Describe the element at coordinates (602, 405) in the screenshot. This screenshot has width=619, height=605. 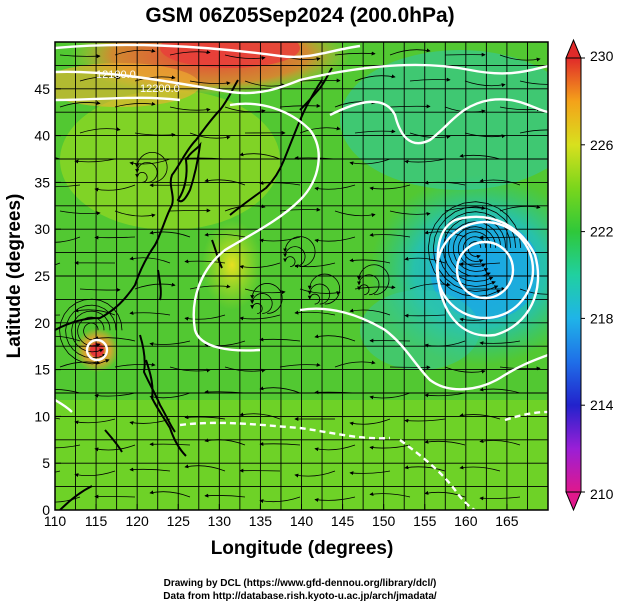
I see `colorbar-tick-label: 214` at that location.